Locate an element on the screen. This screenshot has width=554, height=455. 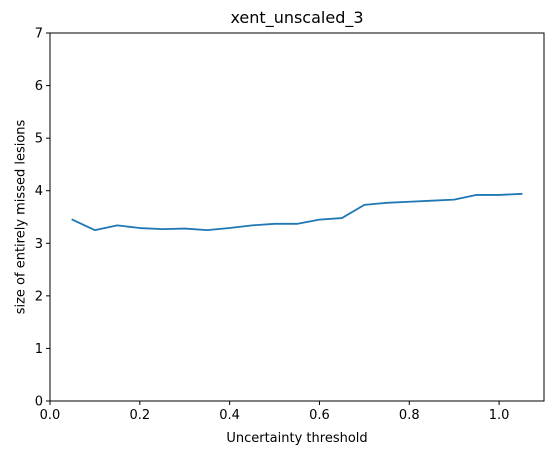
series-layer is located at coordinates (297, 212).